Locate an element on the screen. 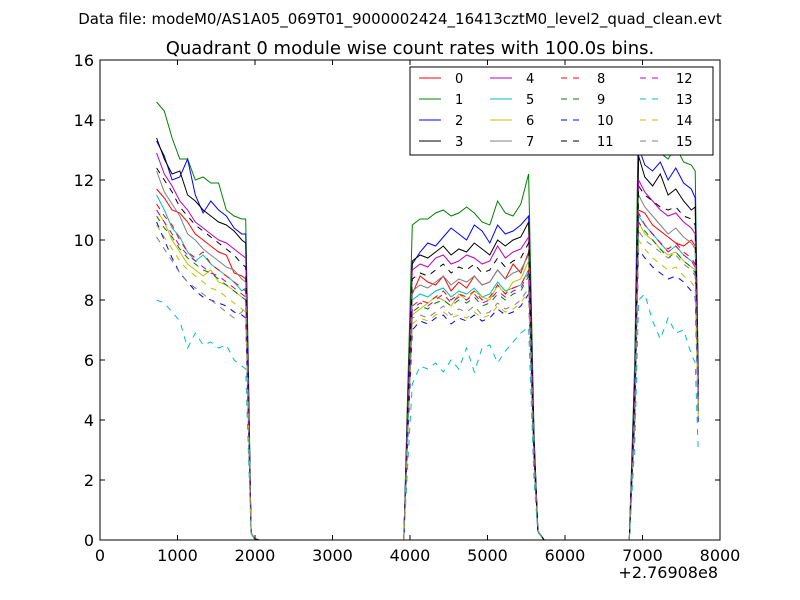 The image size is (800, 600). x-tick-label: 3000 is located at coordinates (332, 555).